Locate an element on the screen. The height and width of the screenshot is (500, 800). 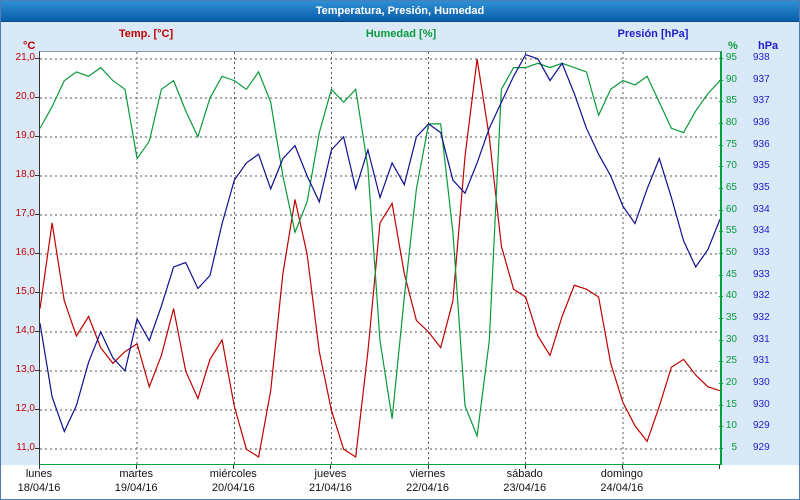
pressure-tick-label: 932 is located at coordinates (761, 317).